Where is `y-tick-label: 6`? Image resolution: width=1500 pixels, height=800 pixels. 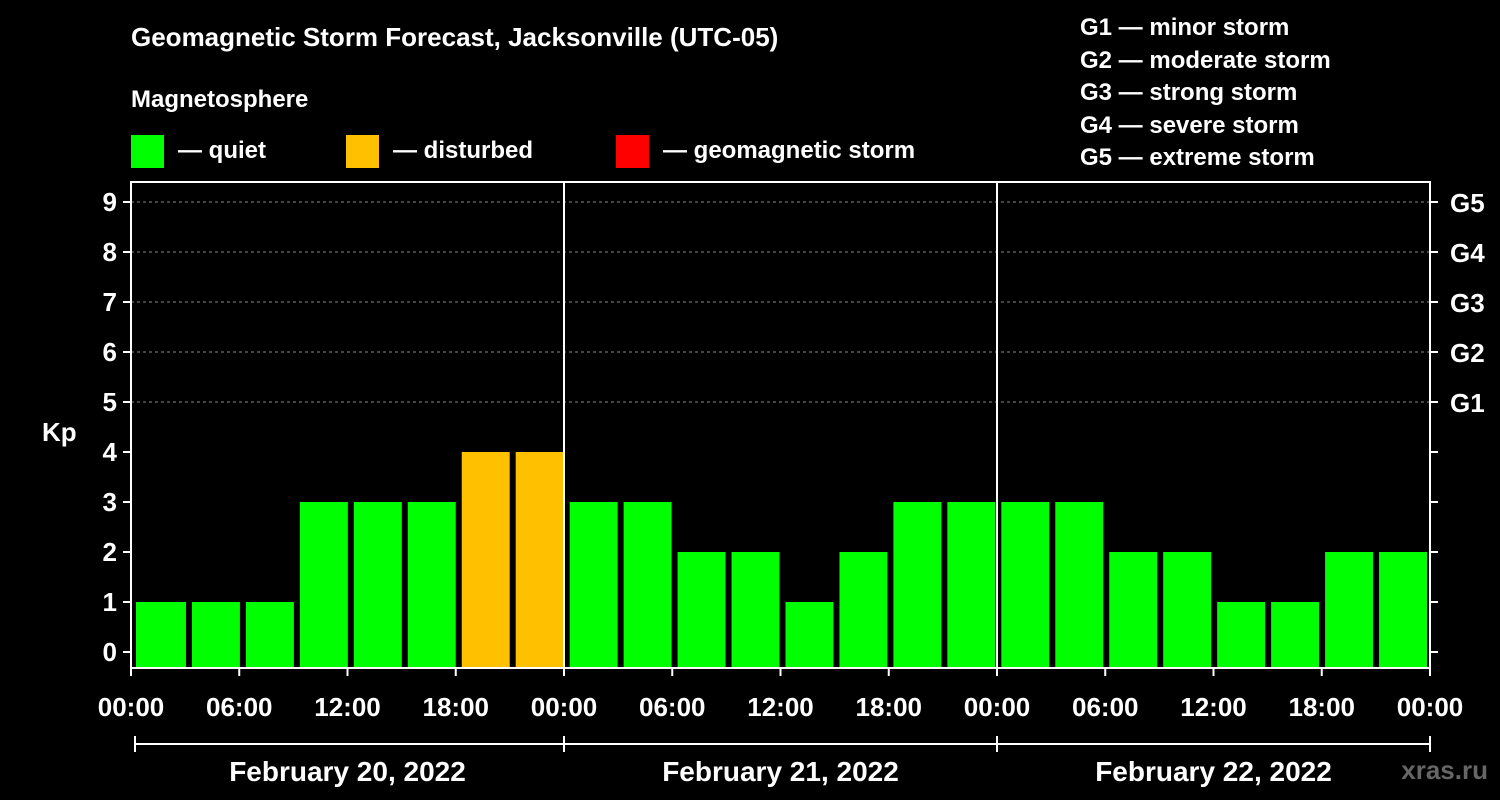 y-tick-label: 6 is located at coordinates (110, 352).